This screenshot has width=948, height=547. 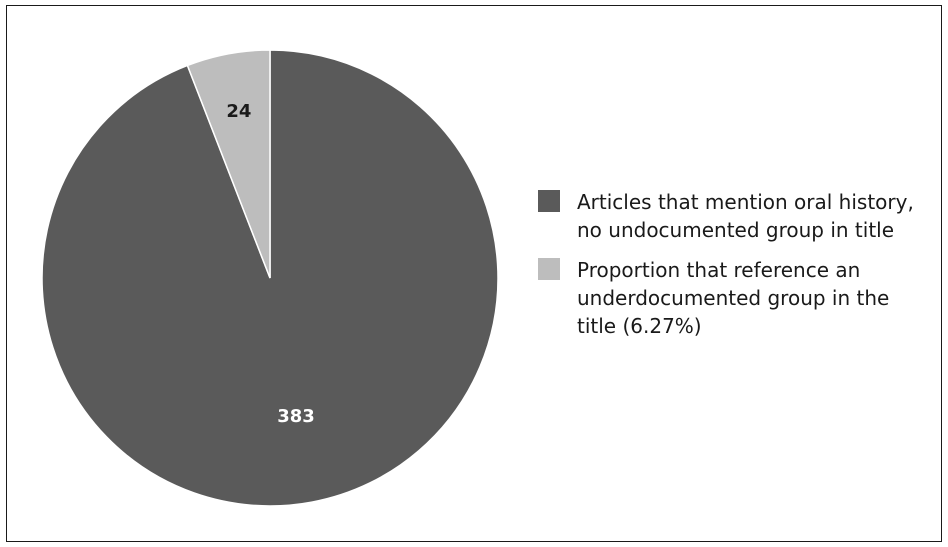 I want to click on pie-slice-underdocumented-group, so click(x=228, y=164).